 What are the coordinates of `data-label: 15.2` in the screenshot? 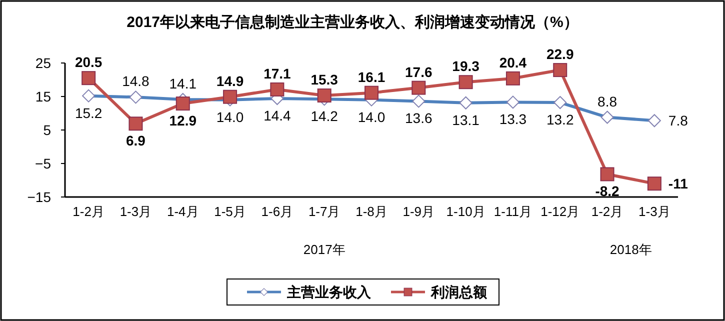 It's located at (88, 112).